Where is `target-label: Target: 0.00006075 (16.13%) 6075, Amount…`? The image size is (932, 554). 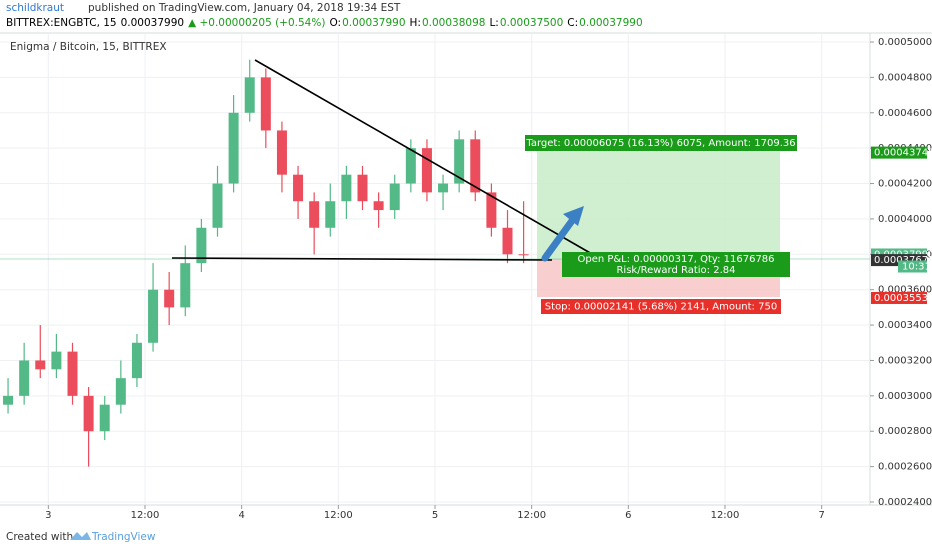 target-label: Target: 0.00006075 (16.13%) 6075, Amount… is located at coordinates (660, 143).